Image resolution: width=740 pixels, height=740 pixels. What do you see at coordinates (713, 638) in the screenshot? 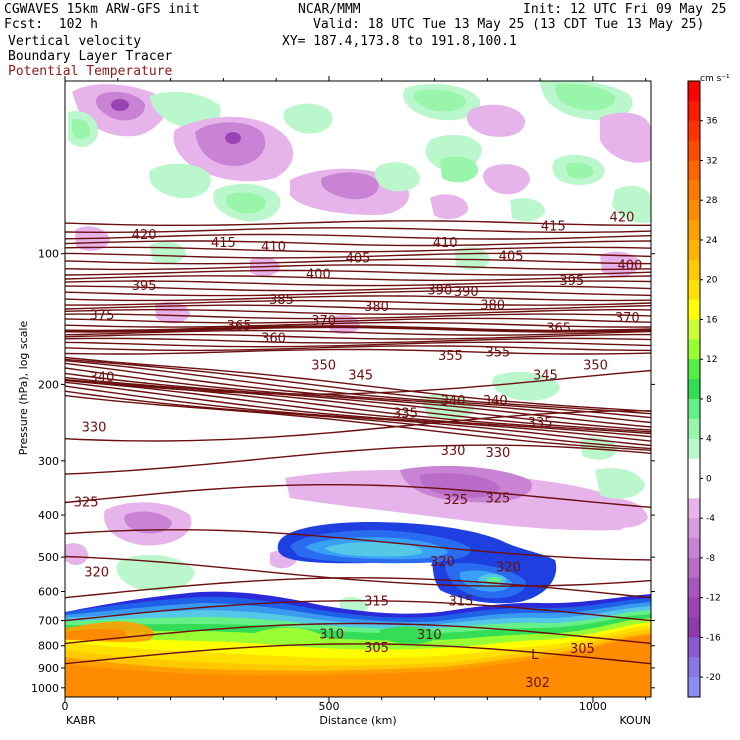
I see `colorbar-tick-label: -16` at bounding box center [713, 638].